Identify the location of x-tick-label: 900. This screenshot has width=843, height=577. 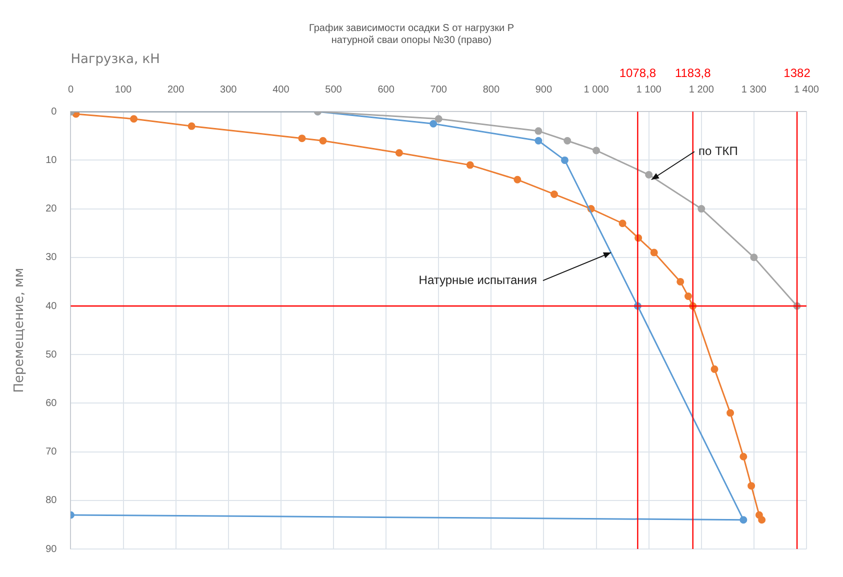
(543, 90).